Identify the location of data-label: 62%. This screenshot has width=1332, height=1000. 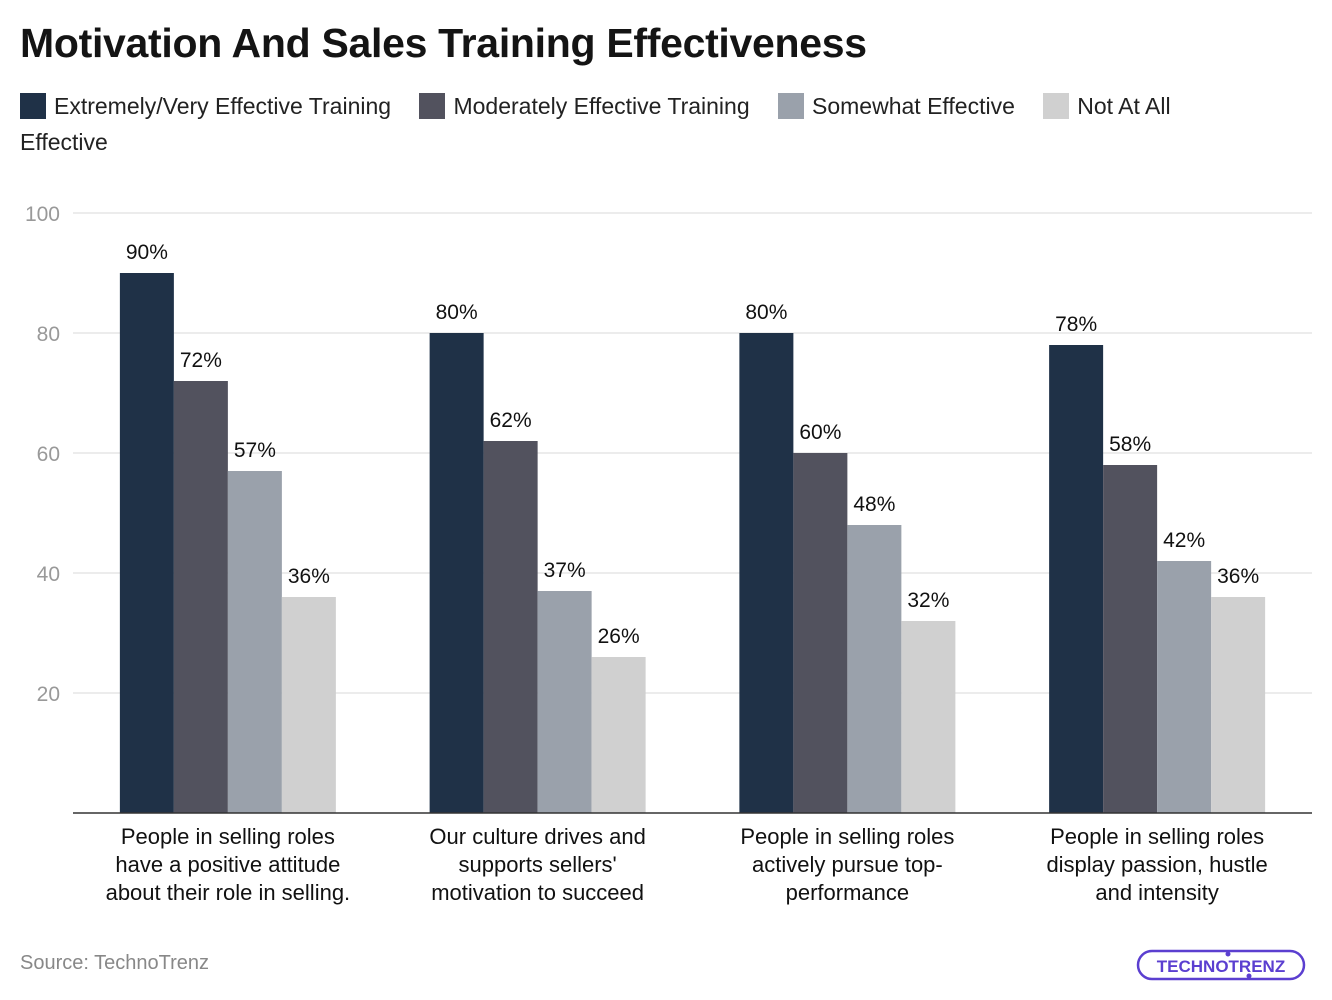
(511, 420).